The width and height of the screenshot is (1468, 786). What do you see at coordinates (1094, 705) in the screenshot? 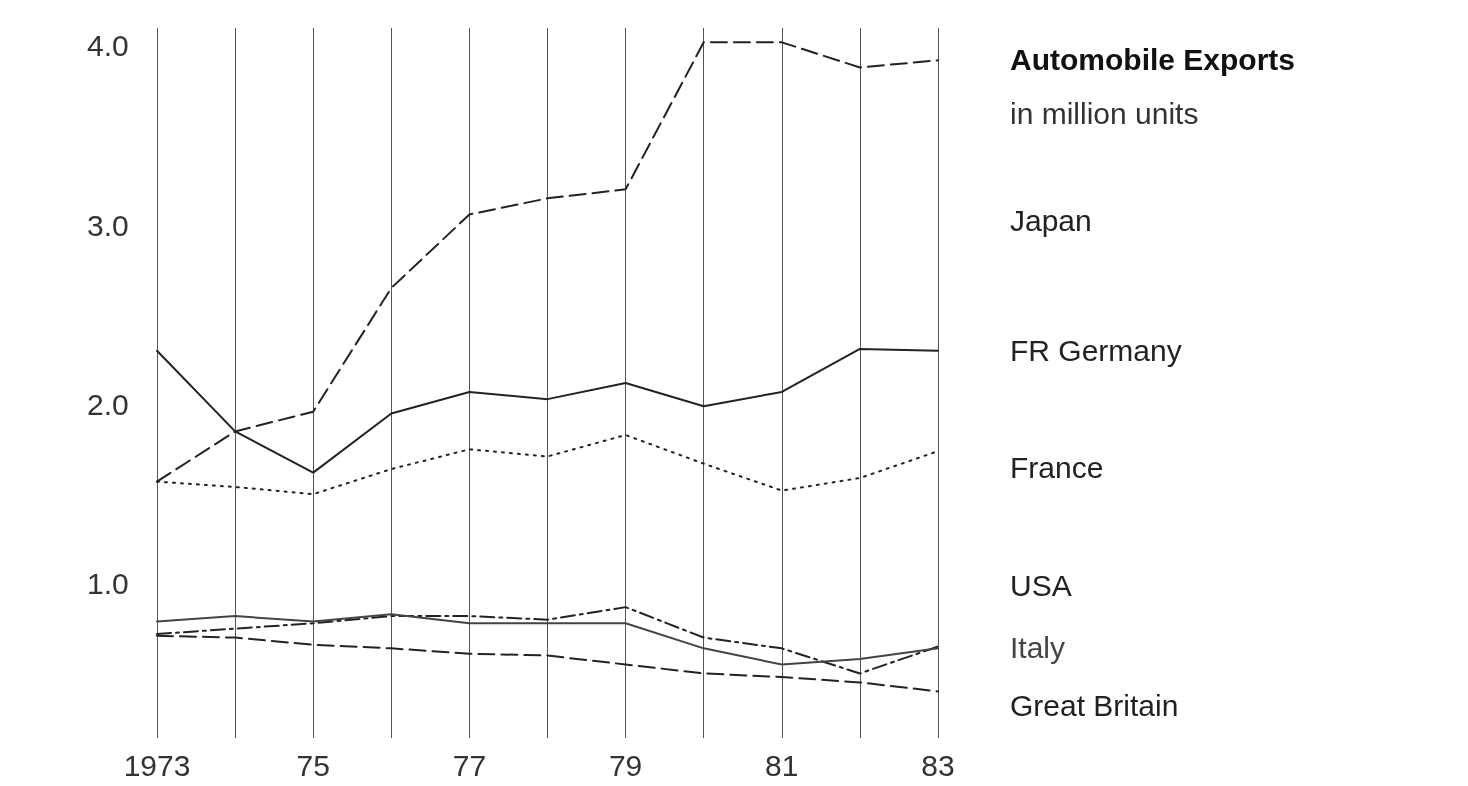
I see `text: Great Britain` at bounding box center [1094, 705].